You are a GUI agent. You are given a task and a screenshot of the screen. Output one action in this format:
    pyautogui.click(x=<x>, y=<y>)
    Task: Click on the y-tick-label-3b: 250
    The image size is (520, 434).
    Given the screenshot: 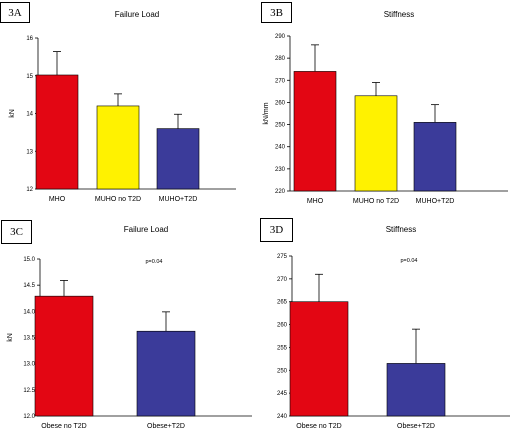 What is the action you would take?
    pyautogui.click(x=280, y=126)
    